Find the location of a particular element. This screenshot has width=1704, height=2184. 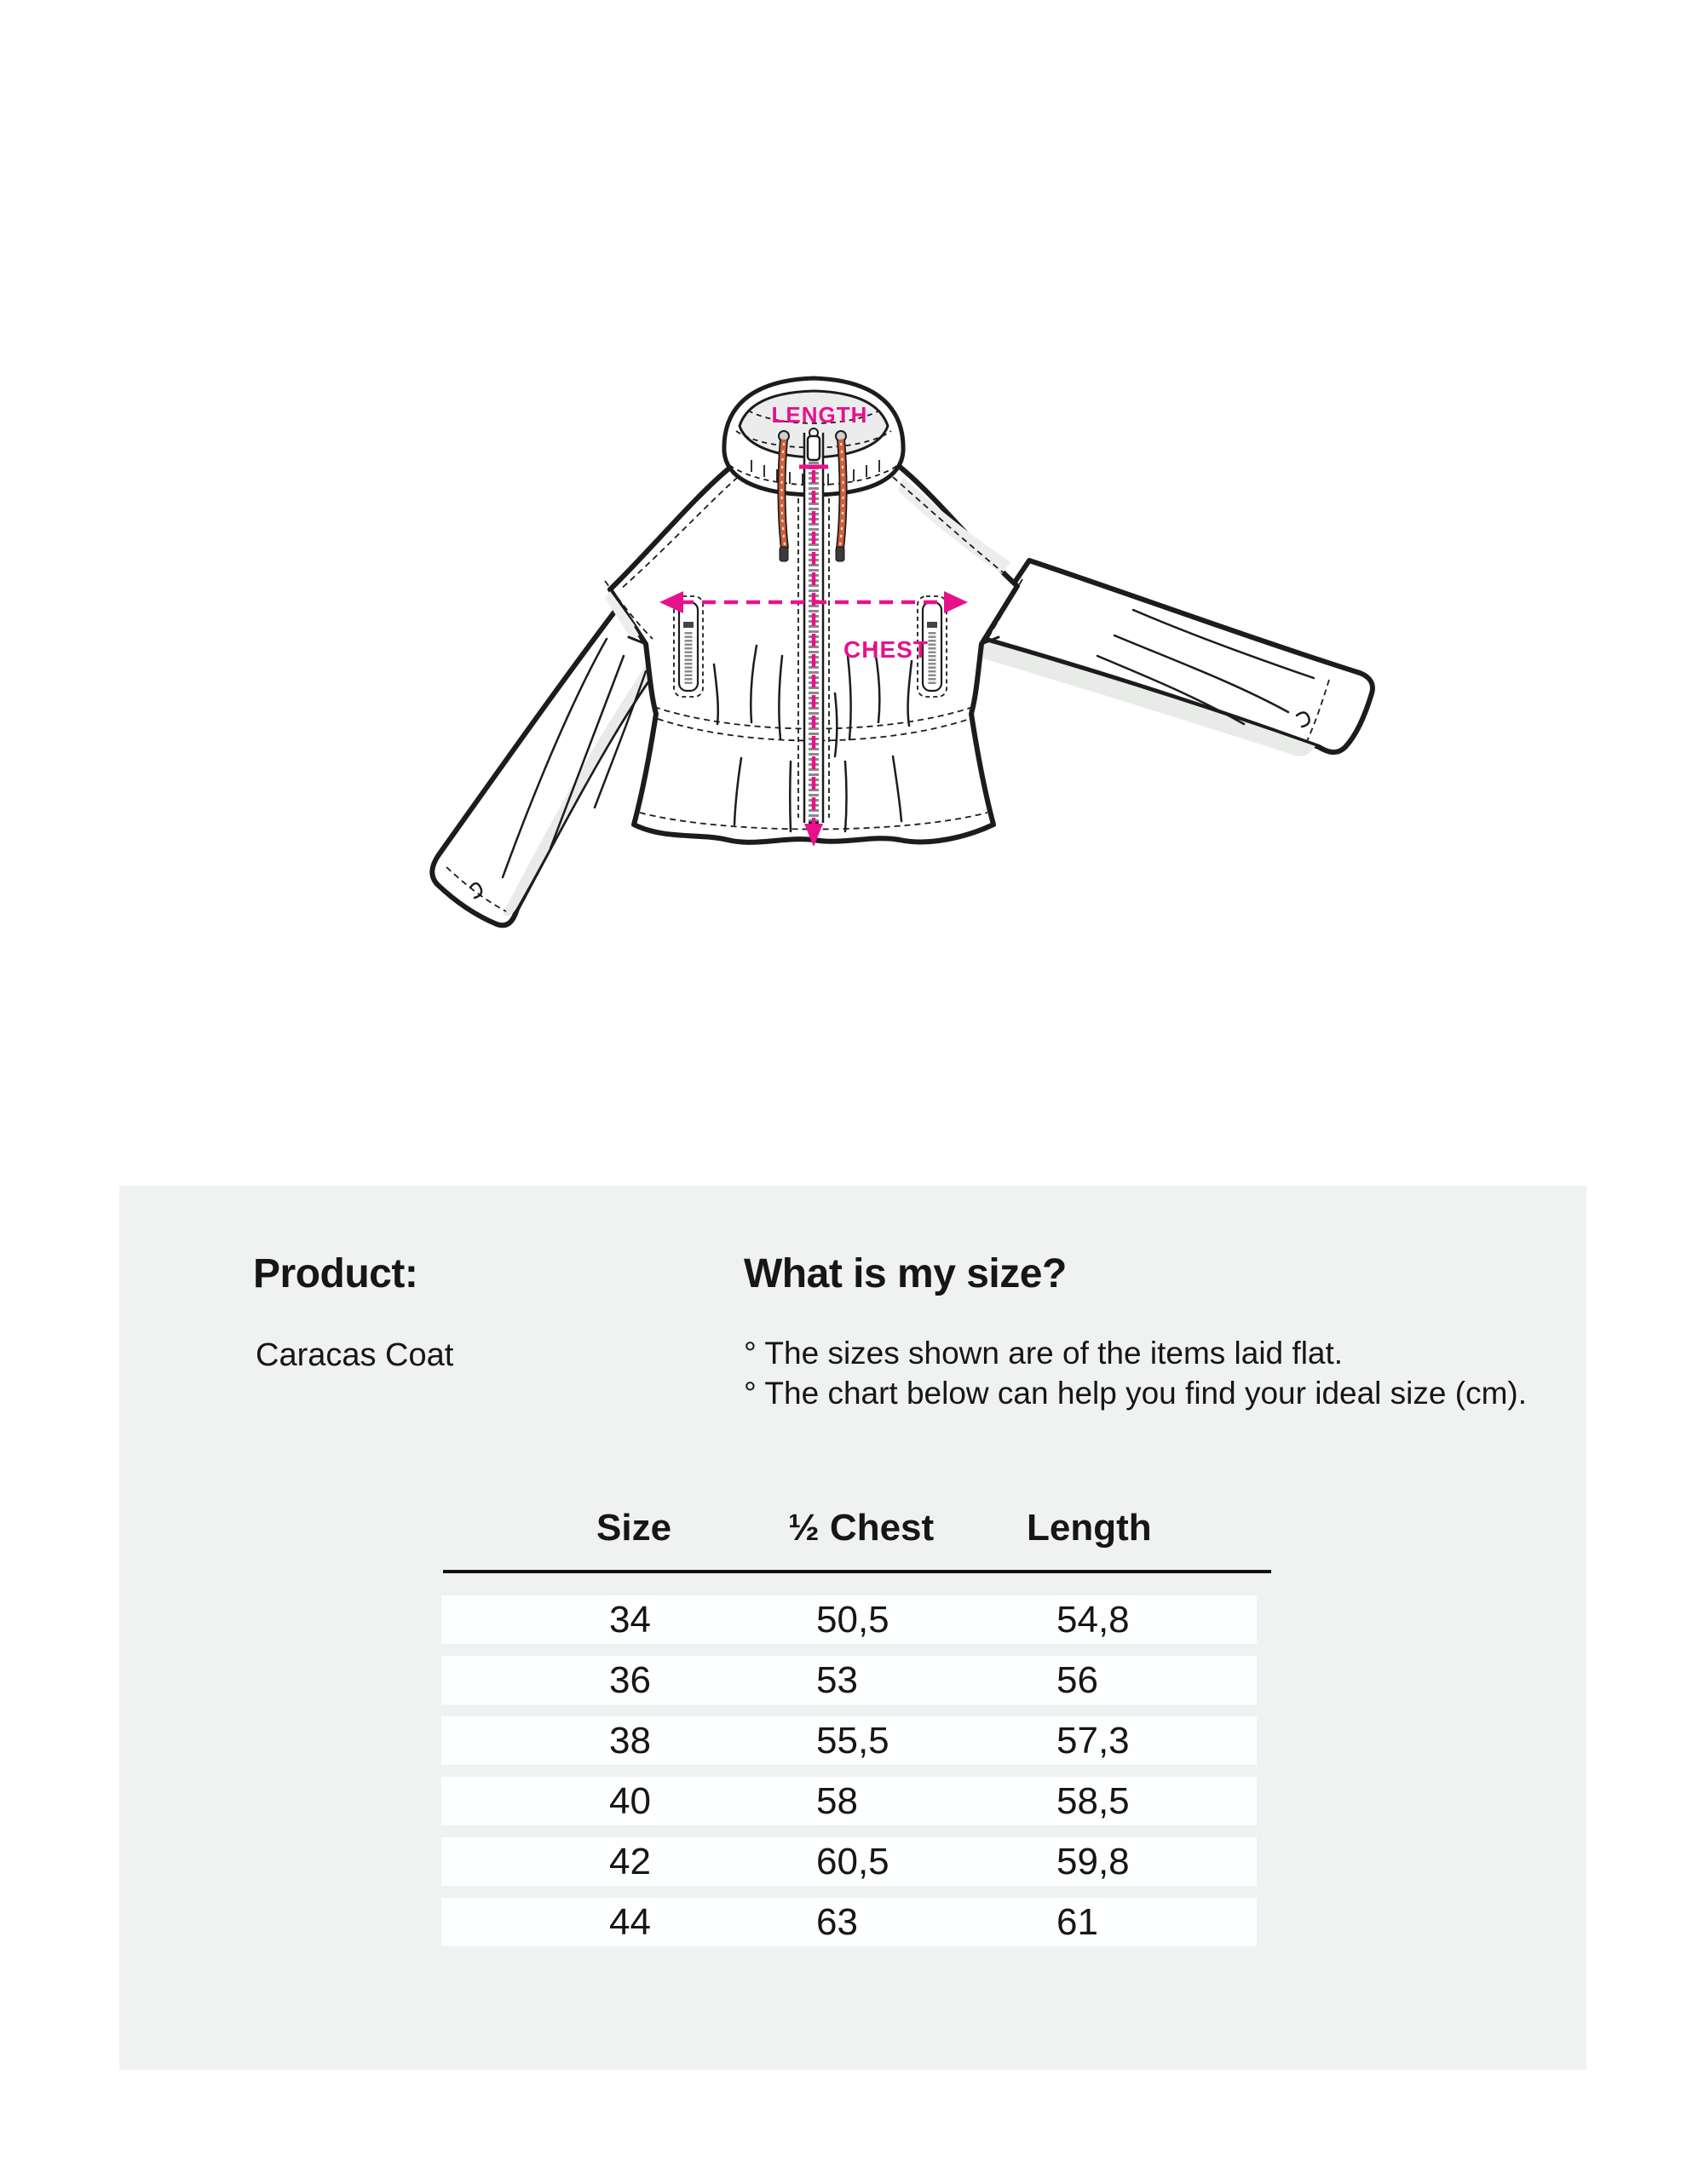

chest-arrowhead-left is located at coordinates (671, 602).